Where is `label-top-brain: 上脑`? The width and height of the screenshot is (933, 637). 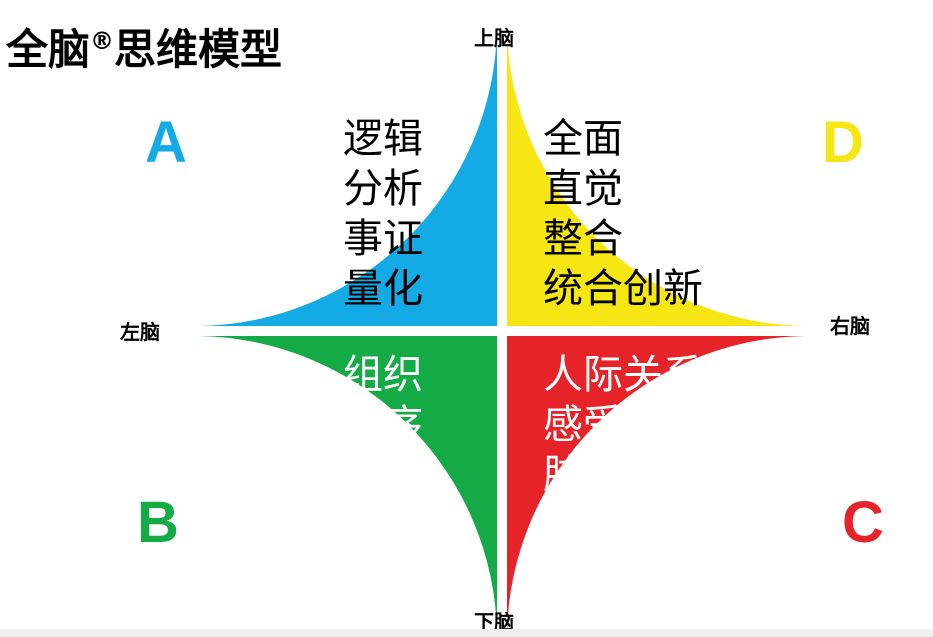
label-top-brain: 上脑 is located at coordinates (494, 38).